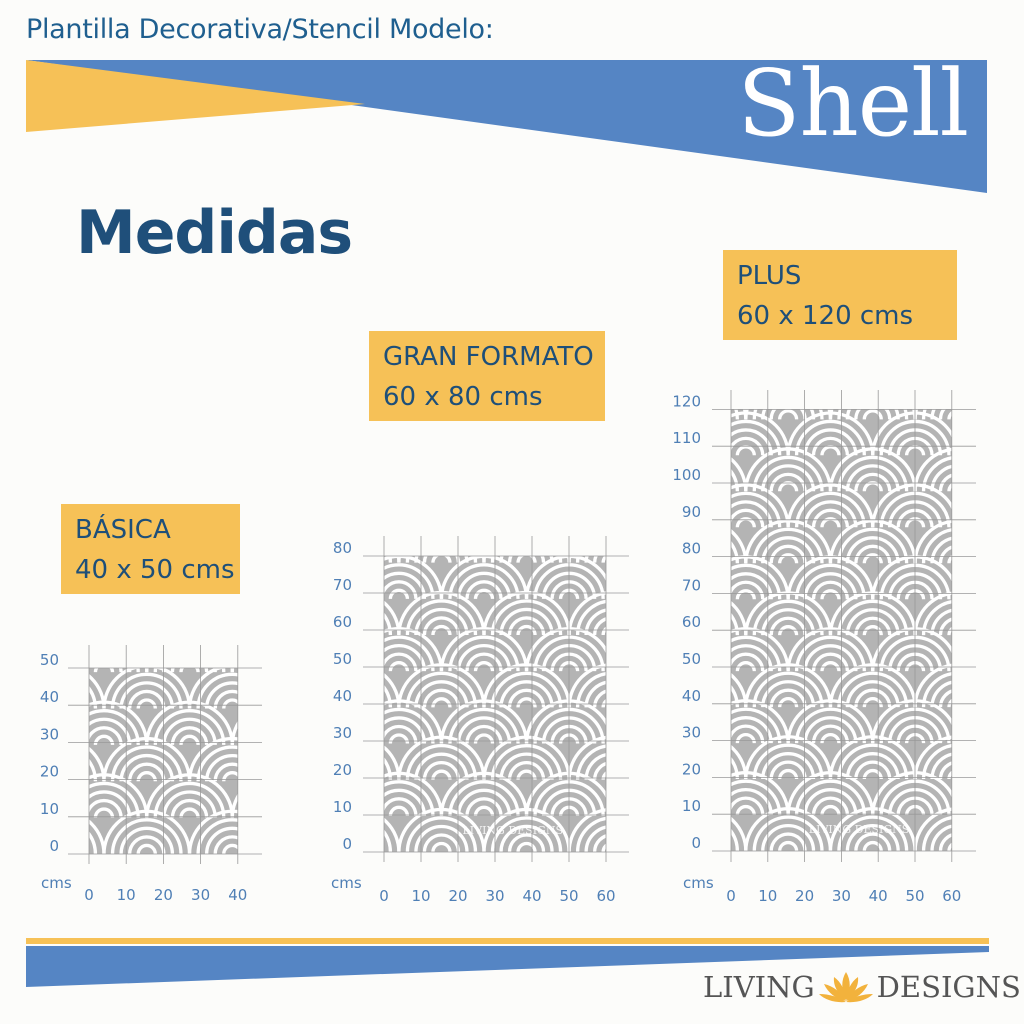 This screenshot has width=1024, height=1024. I want to click on y-tick-label: 90, so click(691, 512).